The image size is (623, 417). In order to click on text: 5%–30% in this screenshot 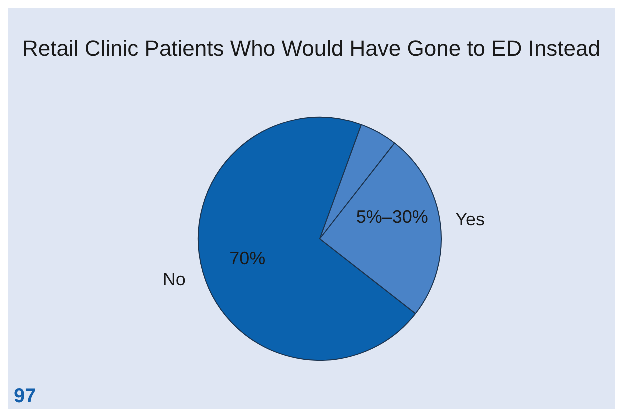, I will do `click(392, 217)`.